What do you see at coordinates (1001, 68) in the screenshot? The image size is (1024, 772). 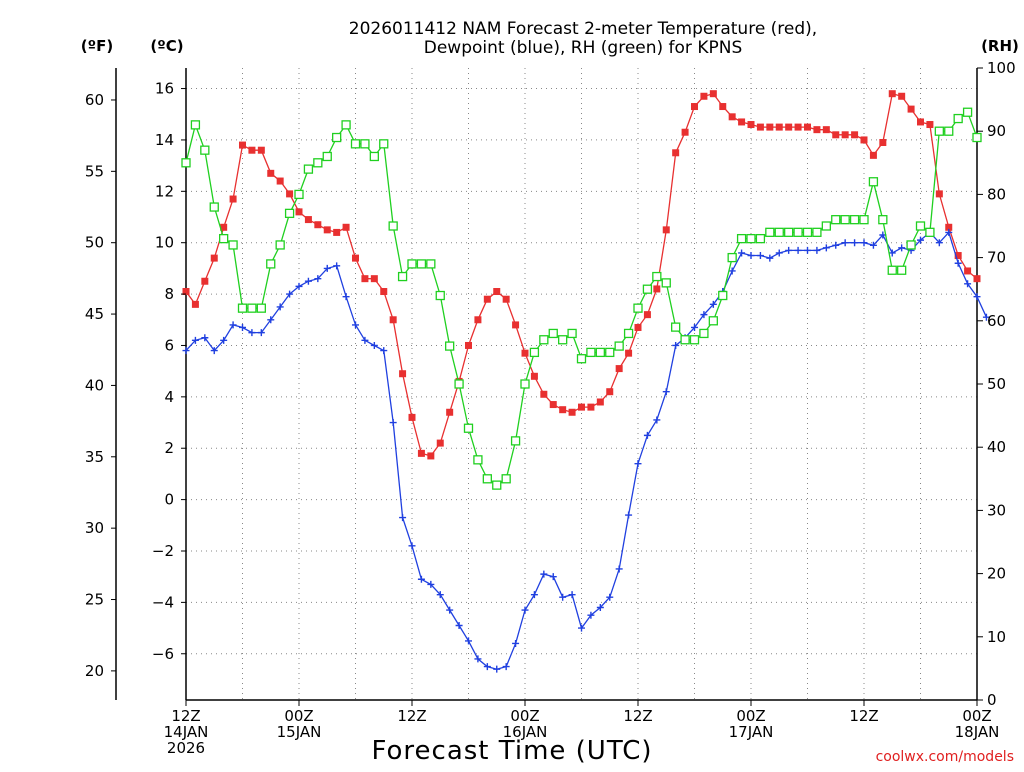 I see `rh-tick-label: 100` at bounding box center [1001, 68].